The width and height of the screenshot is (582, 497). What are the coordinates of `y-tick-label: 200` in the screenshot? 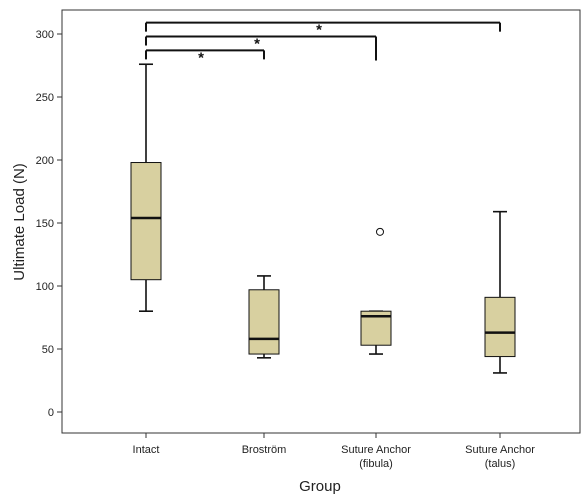 It's located at (45, 161).